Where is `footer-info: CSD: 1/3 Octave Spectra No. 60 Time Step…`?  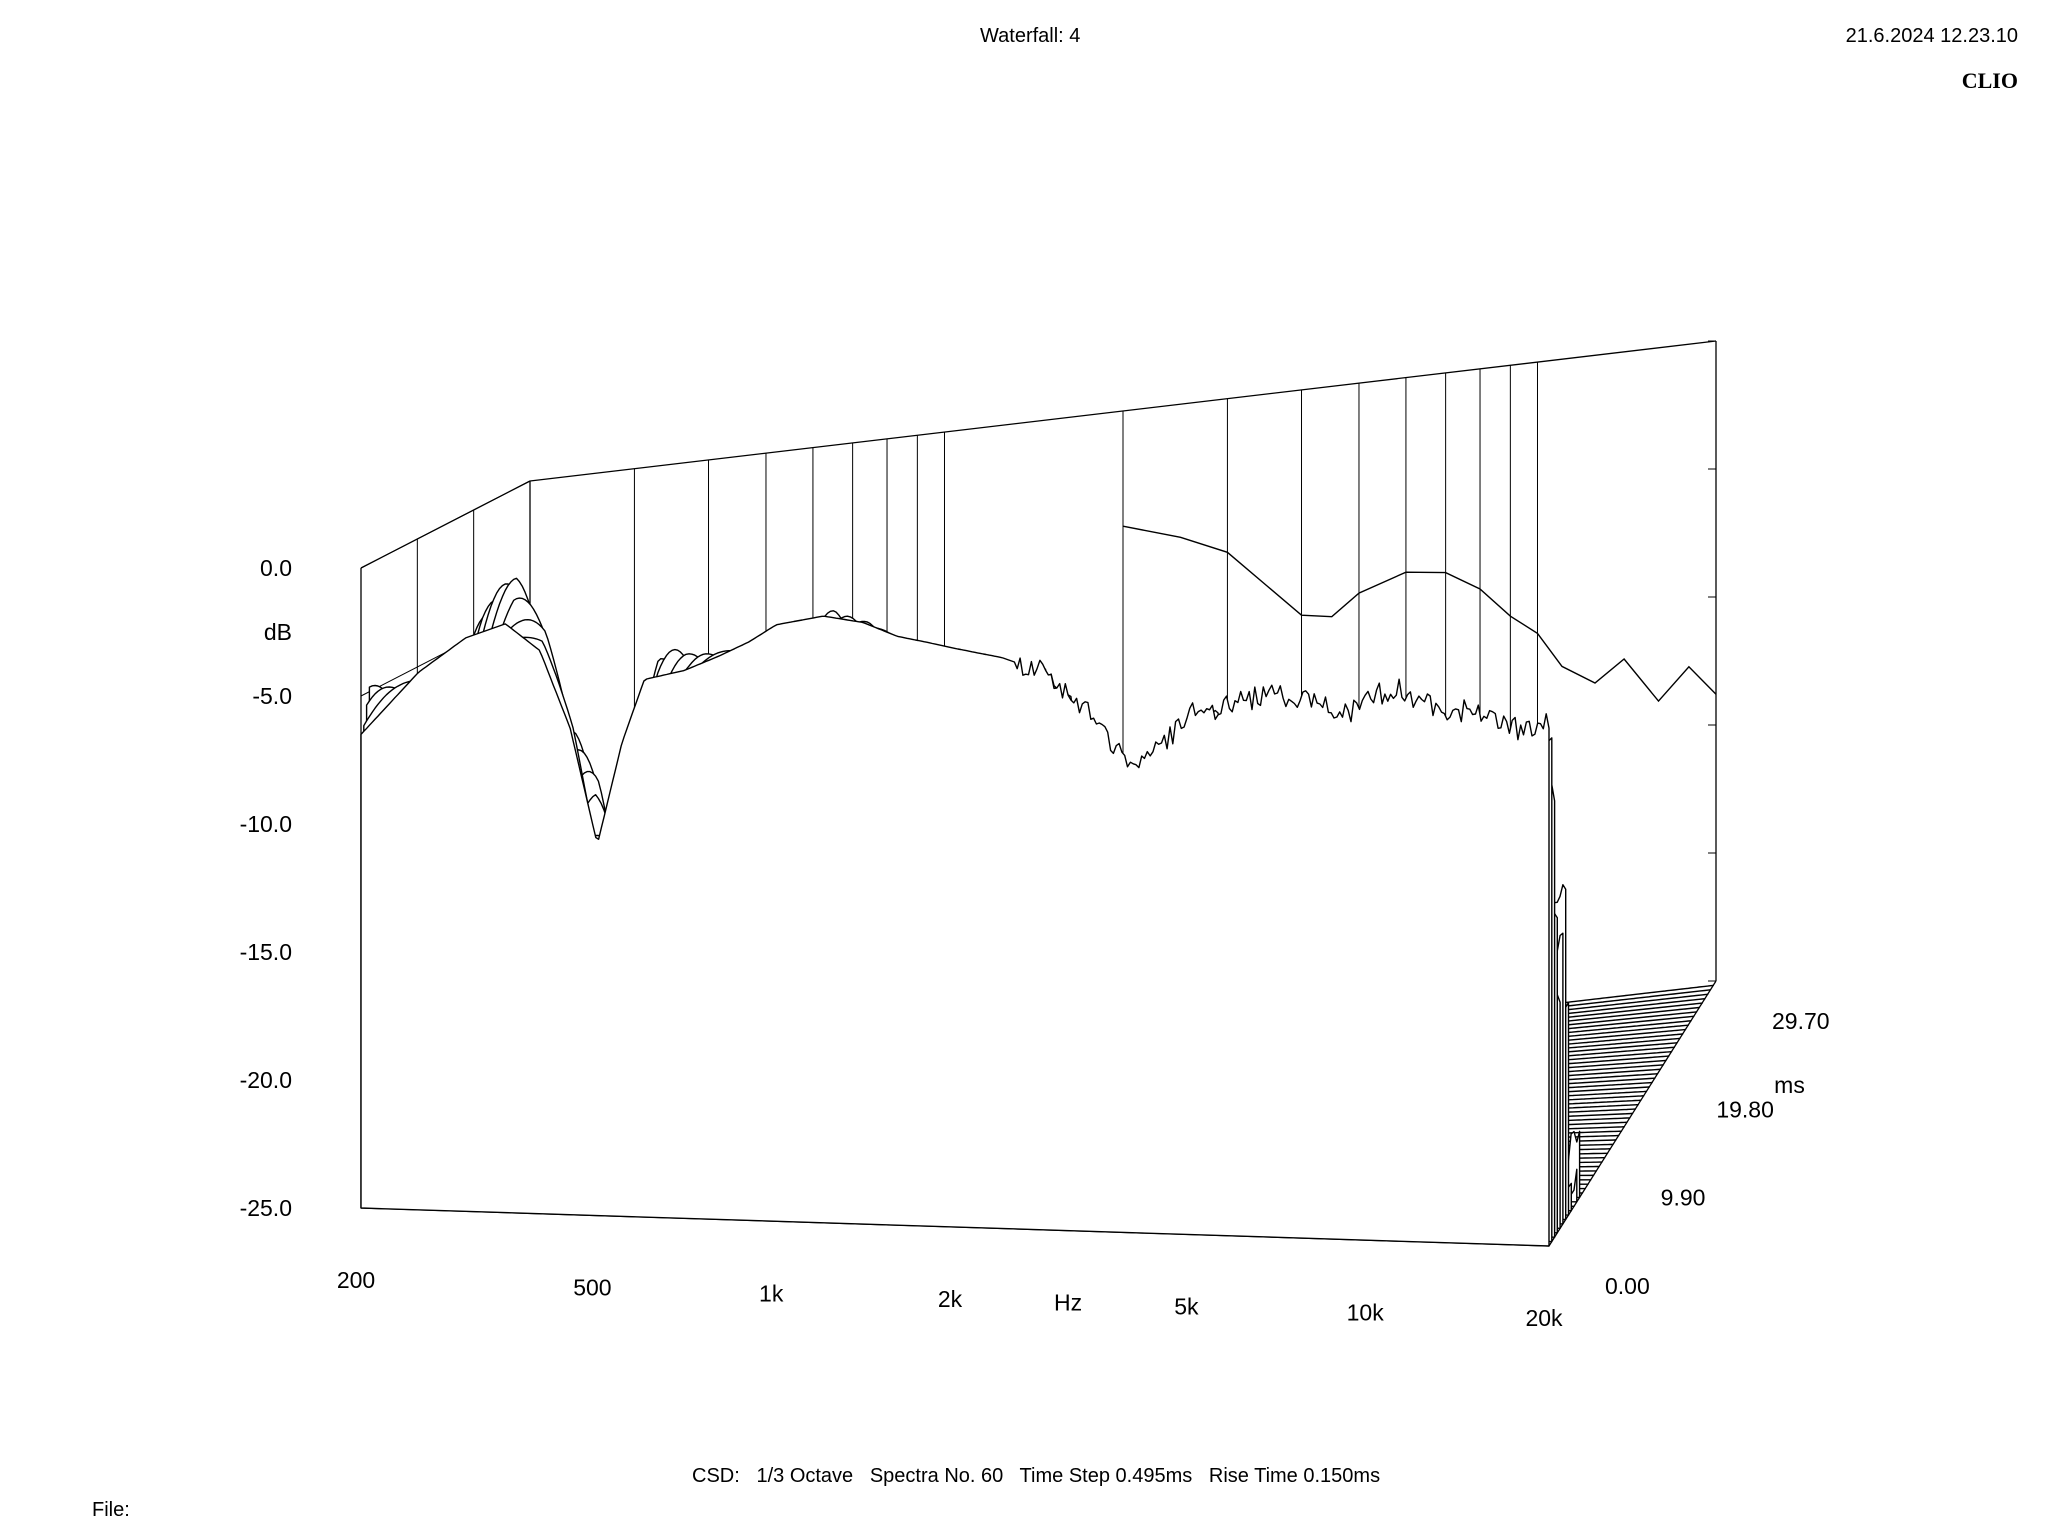 footer-info: CSD: 1/3 Octave Spectra No. 60 Time Step… is located at coordinates (1036, 1476).